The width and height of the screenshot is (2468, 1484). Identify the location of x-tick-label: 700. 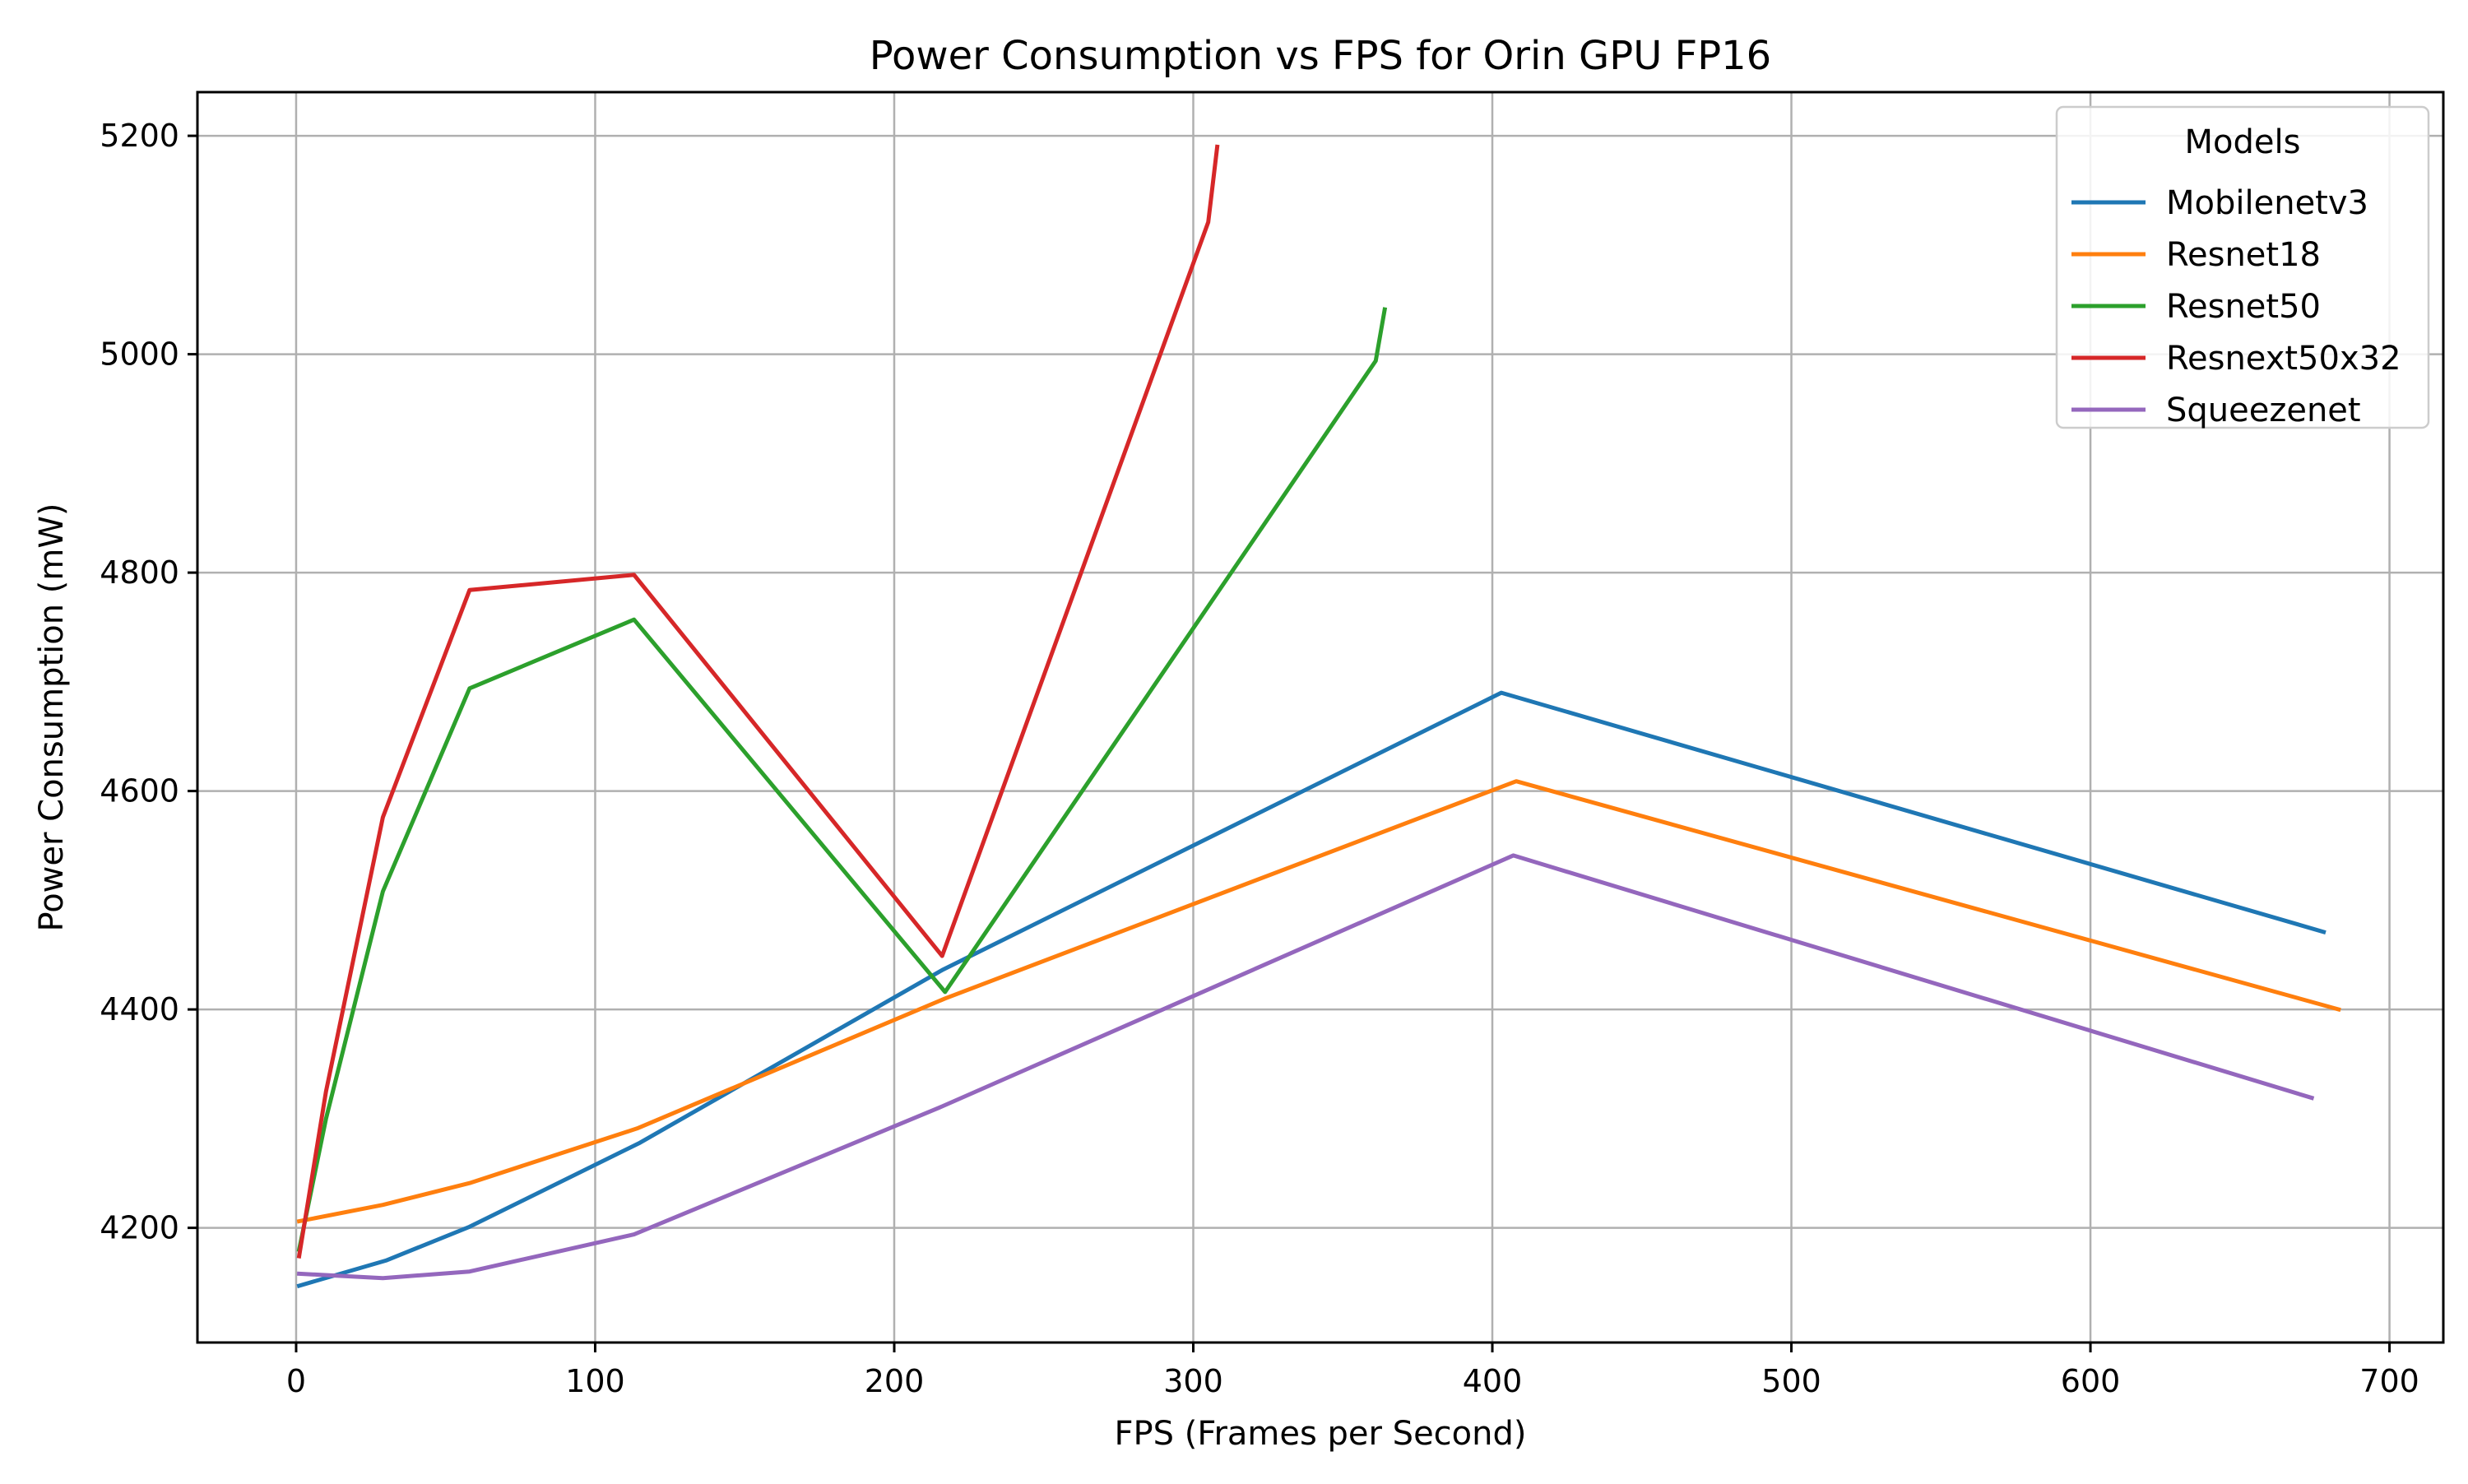
(2389, 1381).